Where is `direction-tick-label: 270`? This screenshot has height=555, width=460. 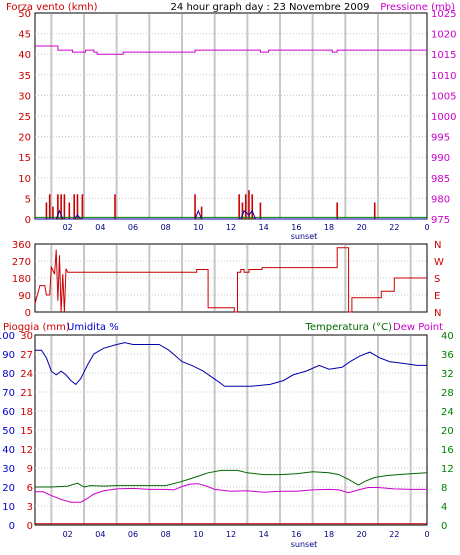
direction-tick-label: 270 is located at coordinates (21, 262).